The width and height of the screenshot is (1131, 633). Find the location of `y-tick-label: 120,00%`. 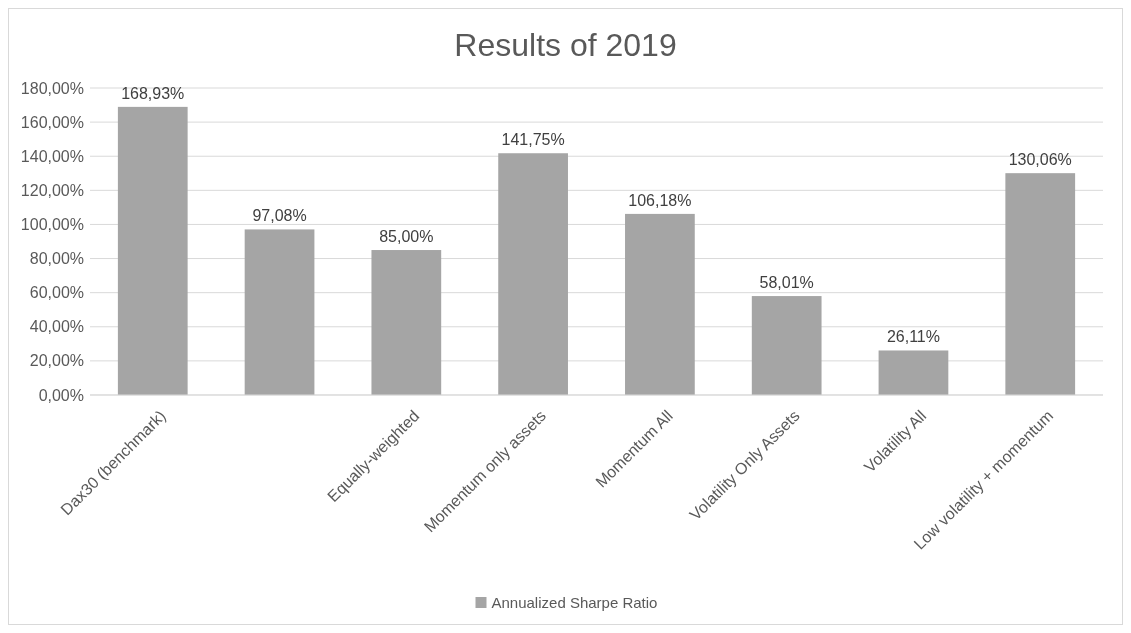

y-tick-label: 120,00% is located at coordinates (52, 190).